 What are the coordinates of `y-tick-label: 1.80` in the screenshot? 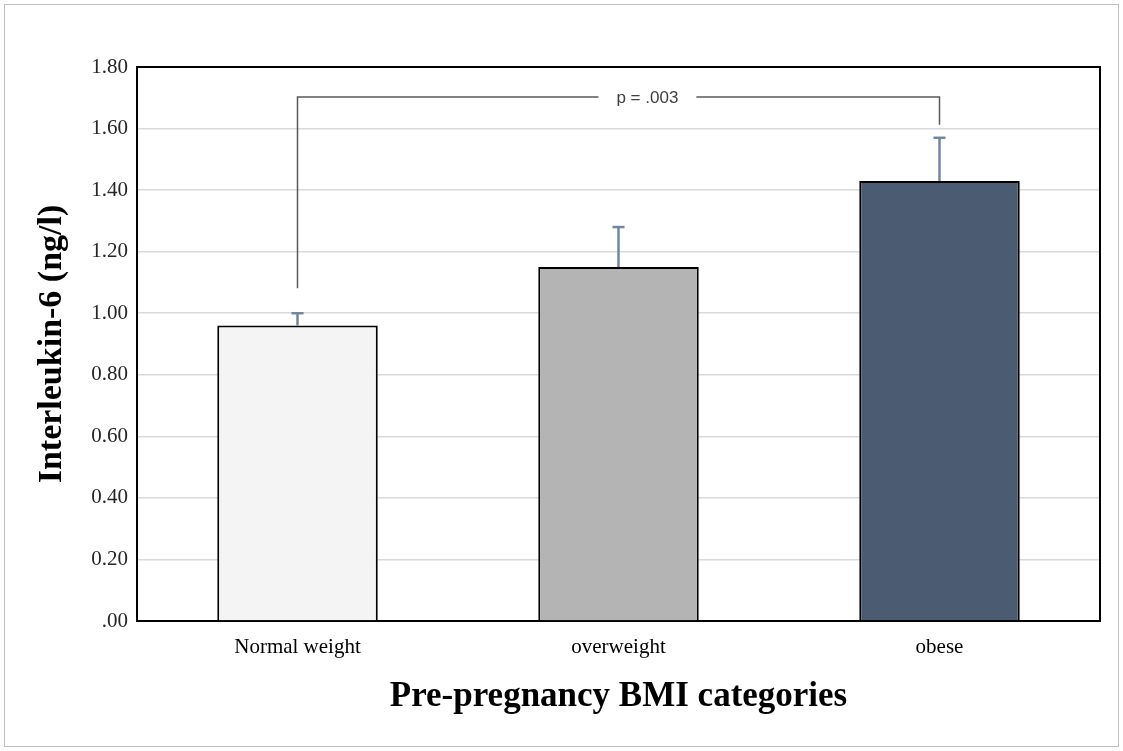 It's located at (109, 65).